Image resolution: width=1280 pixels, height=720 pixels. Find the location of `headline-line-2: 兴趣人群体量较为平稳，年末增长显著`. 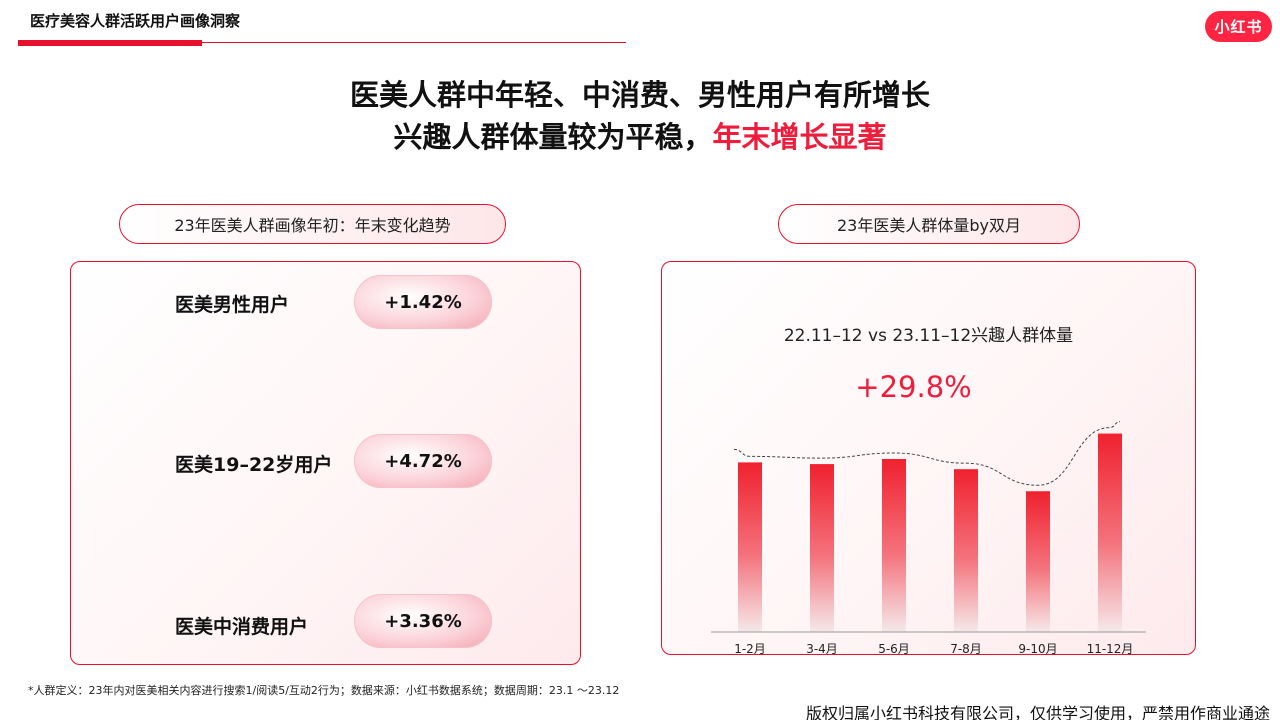

headline-line-2: 兴趣人群体量较为平稳，年末增长显著 is located at coordinates (640, 135).